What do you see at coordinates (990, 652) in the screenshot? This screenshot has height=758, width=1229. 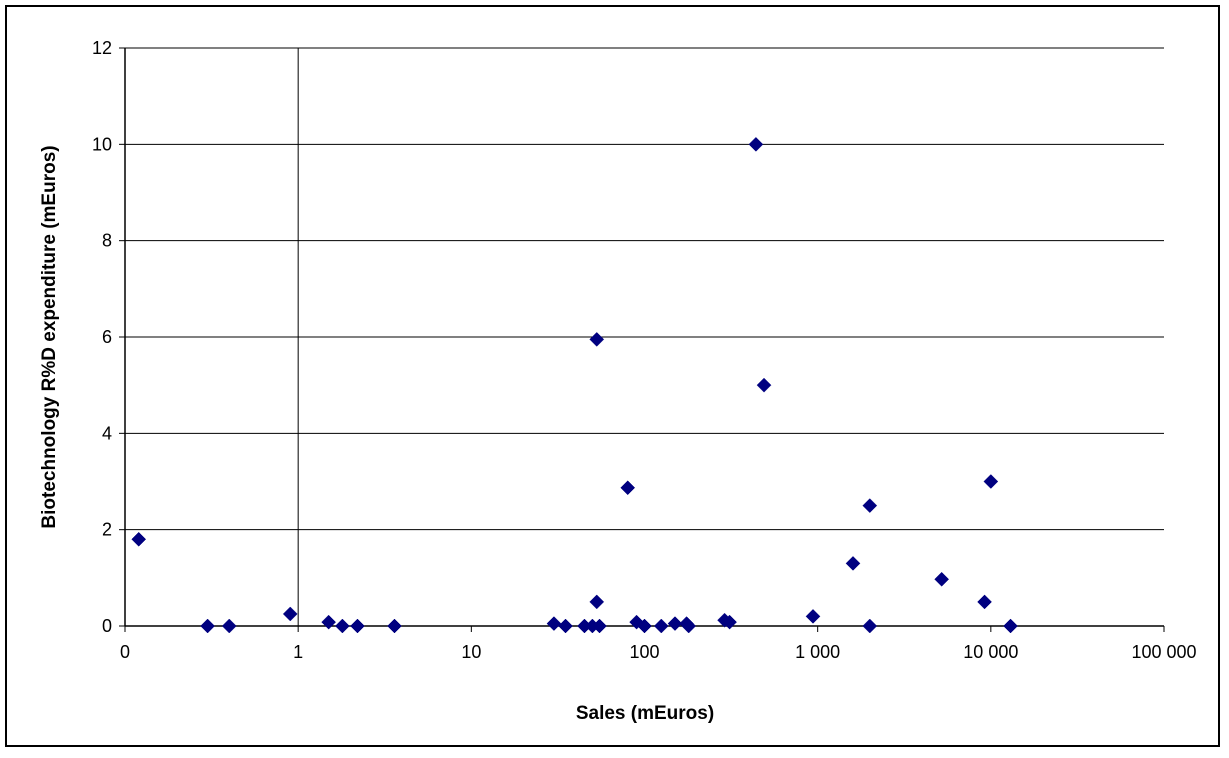 I see `x-tick-label: 10 000` at bounding box center [990, 652].